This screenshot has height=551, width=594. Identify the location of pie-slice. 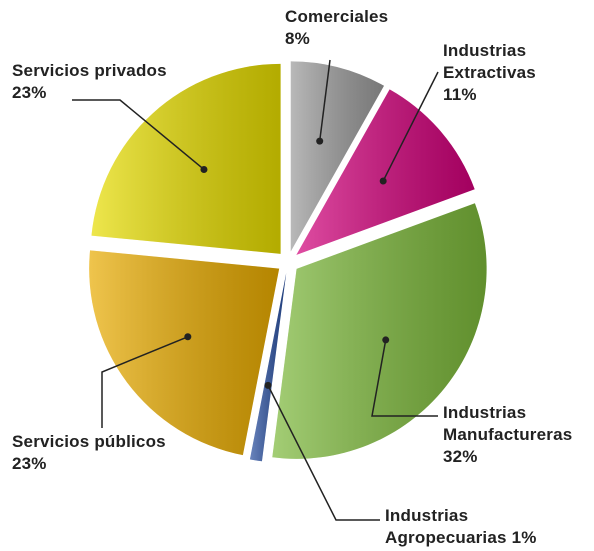
(184, 353).